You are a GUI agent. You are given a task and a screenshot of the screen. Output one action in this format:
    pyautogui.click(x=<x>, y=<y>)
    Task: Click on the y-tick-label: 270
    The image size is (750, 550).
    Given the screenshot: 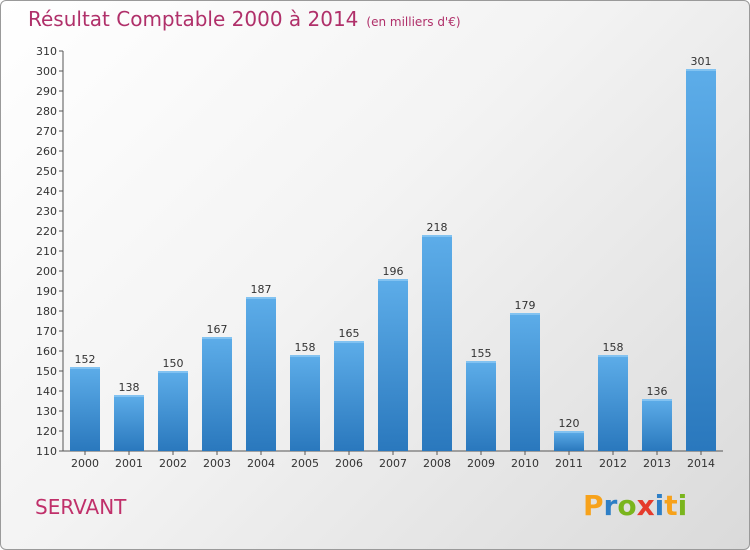 What is the action you would take?
    pyautogui.click(x=46, y=131)
    